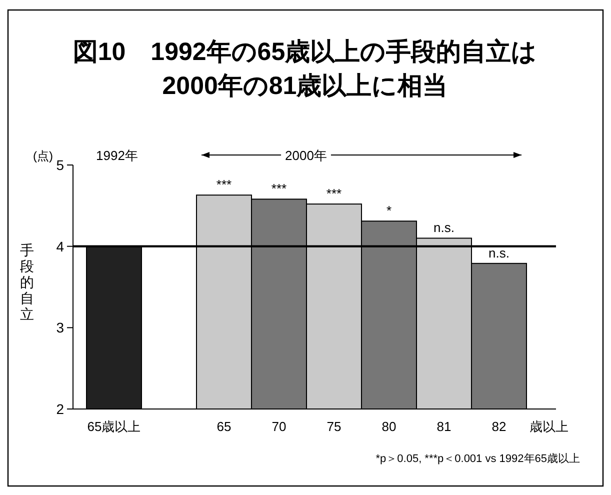 This screenshot has height=495, width=611. I want to click on y-tick-label: 2, so click(60, 409).